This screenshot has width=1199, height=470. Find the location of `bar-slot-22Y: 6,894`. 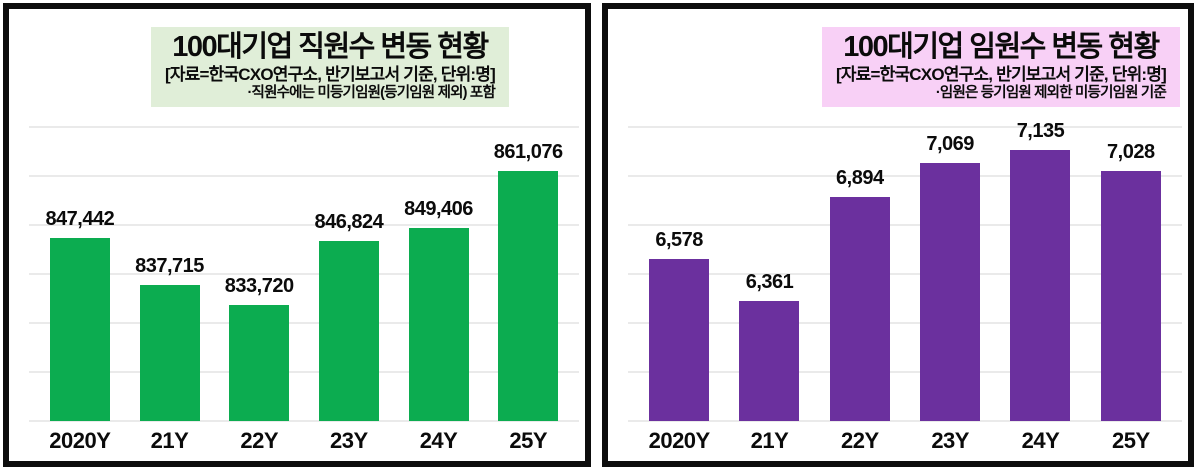

bar-slot-22Y: 6,894 is located at coordinates (860, 274).